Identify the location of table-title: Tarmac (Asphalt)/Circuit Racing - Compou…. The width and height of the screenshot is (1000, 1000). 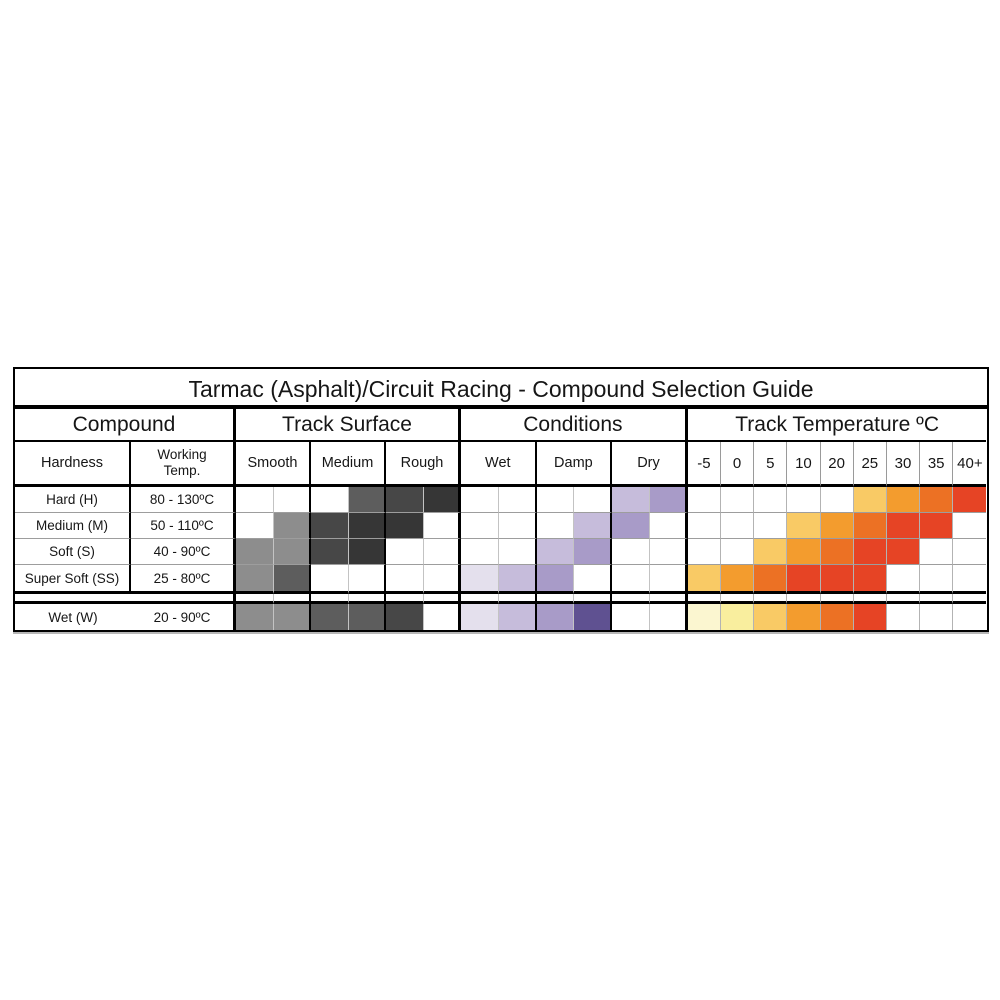
(501, 389).